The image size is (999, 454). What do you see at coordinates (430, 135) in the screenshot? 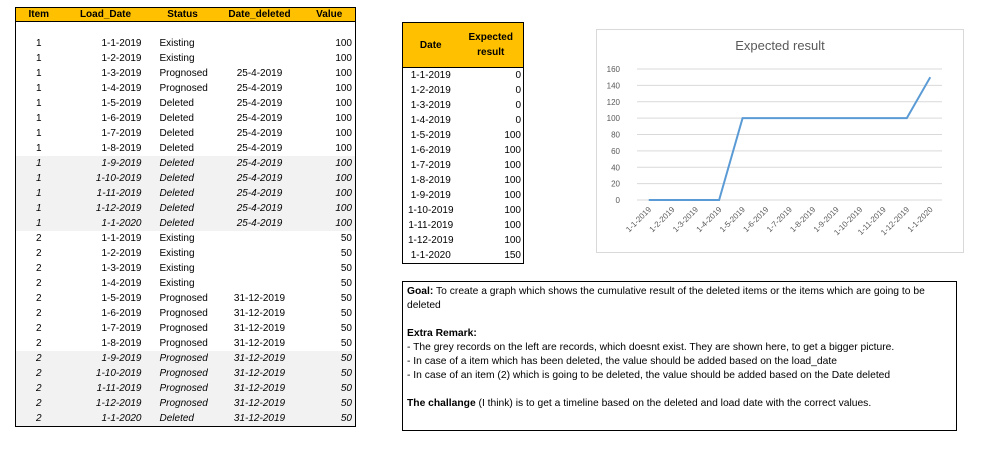
I see `cell-date: 1-5-2019` at bounding box center [430, 135].